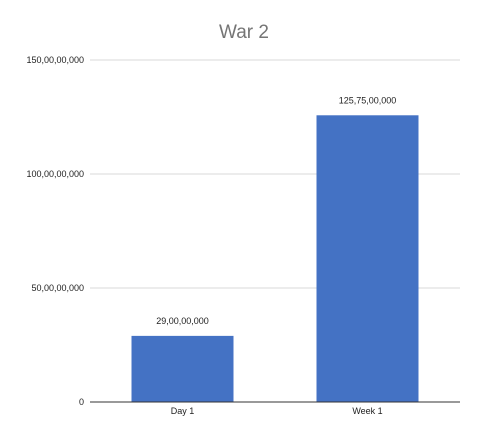 The width and height of the screenshot is (480, 442). What do you see at coordinates (57, 288) in the screenshot?
I see `y-tick-label: 50,00,00,000` at bounding box center [57, 288].